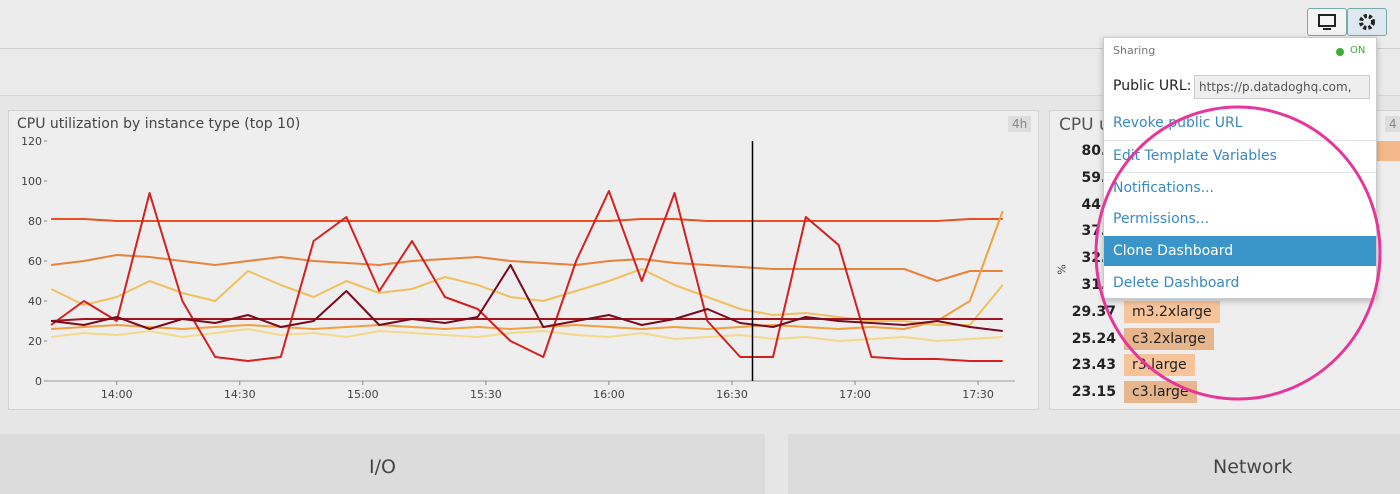  I want to click on menu-item: Delete Dashboard, so click(1176, 283).